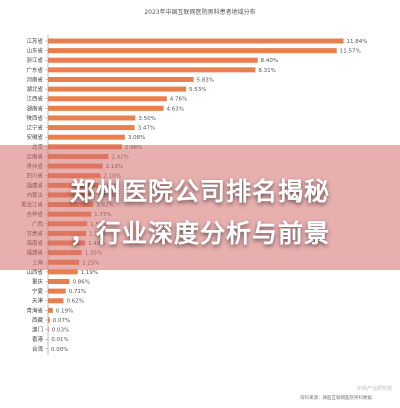 The width and height of the screenshot is (400, 408). What do you see at coordinates (146, 129) in the screenshot?
I see `data-label: 3.47%` at bounding box center [146, 129].